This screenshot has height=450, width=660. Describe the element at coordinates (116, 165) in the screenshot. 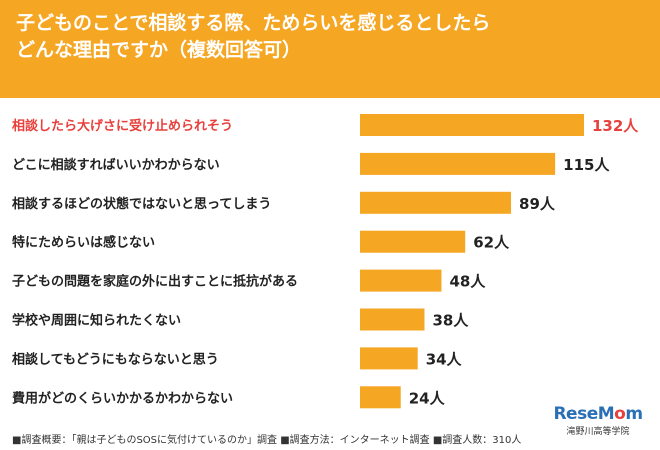

I see `category-label: どこに相談すればいいかわからない` at that location.